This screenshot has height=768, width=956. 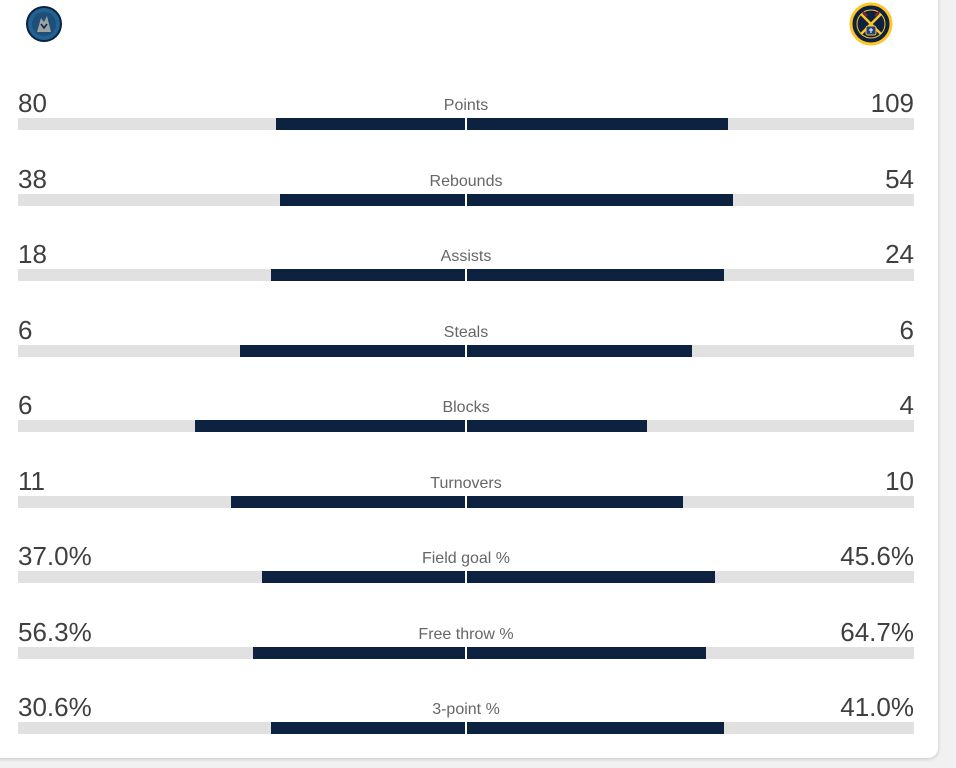 I want to click on away-stat-value: 109, so click(x=892, y=103).